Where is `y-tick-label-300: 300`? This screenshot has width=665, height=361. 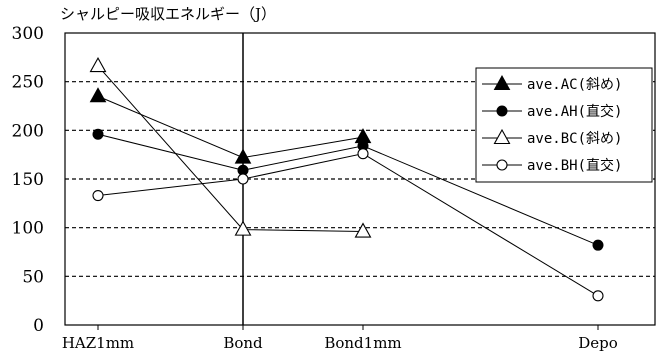 y-tick-label-300: 300 is located at coordinates (28, 34).